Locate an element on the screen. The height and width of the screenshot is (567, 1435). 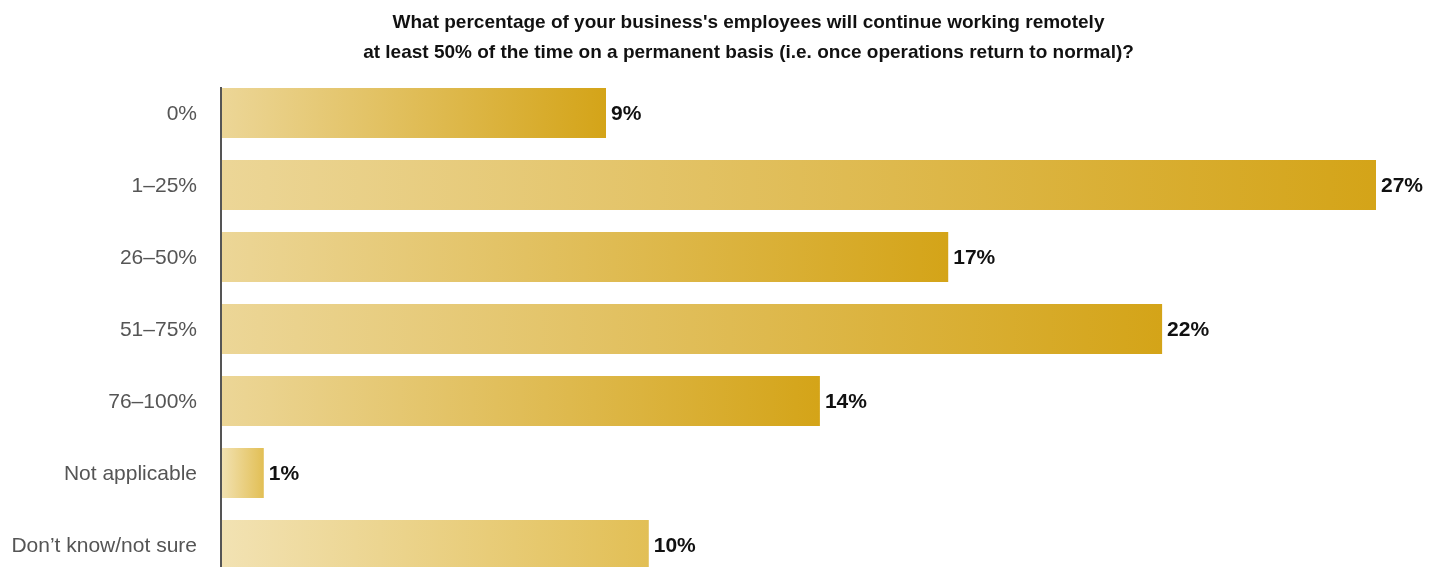
data-label: 14% is located at coordinates (846, 401).